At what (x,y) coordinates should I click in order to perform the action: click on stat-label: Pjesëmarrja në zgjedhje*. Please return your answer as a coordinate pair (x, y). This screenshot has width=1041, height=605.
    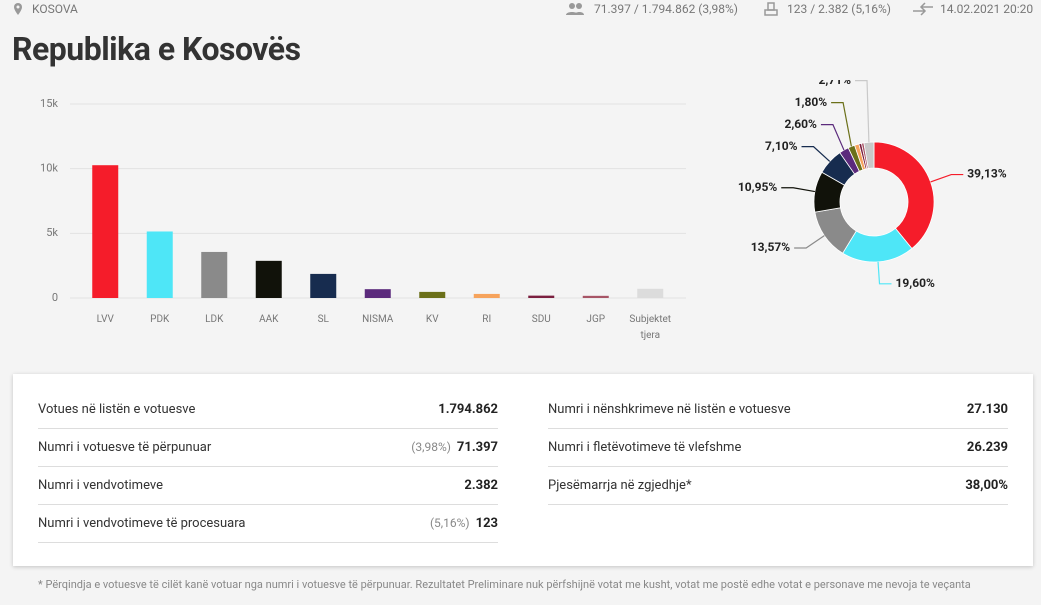
    Looking at the image, I should click on (620, 485).